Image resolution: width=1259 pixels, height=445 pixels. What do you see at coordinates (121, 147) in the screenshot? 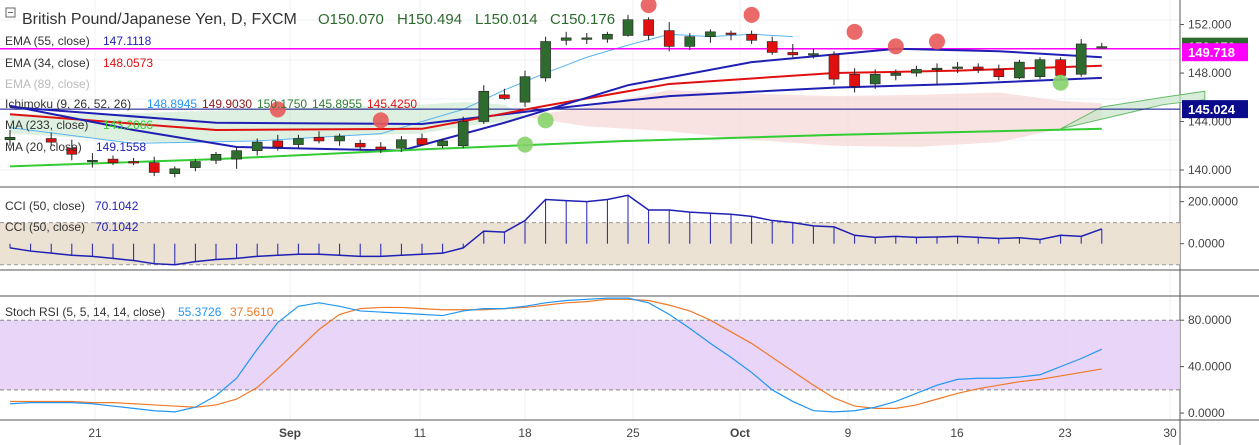
I see `legend-value: 149.1558` at bounding box center [121, 147].